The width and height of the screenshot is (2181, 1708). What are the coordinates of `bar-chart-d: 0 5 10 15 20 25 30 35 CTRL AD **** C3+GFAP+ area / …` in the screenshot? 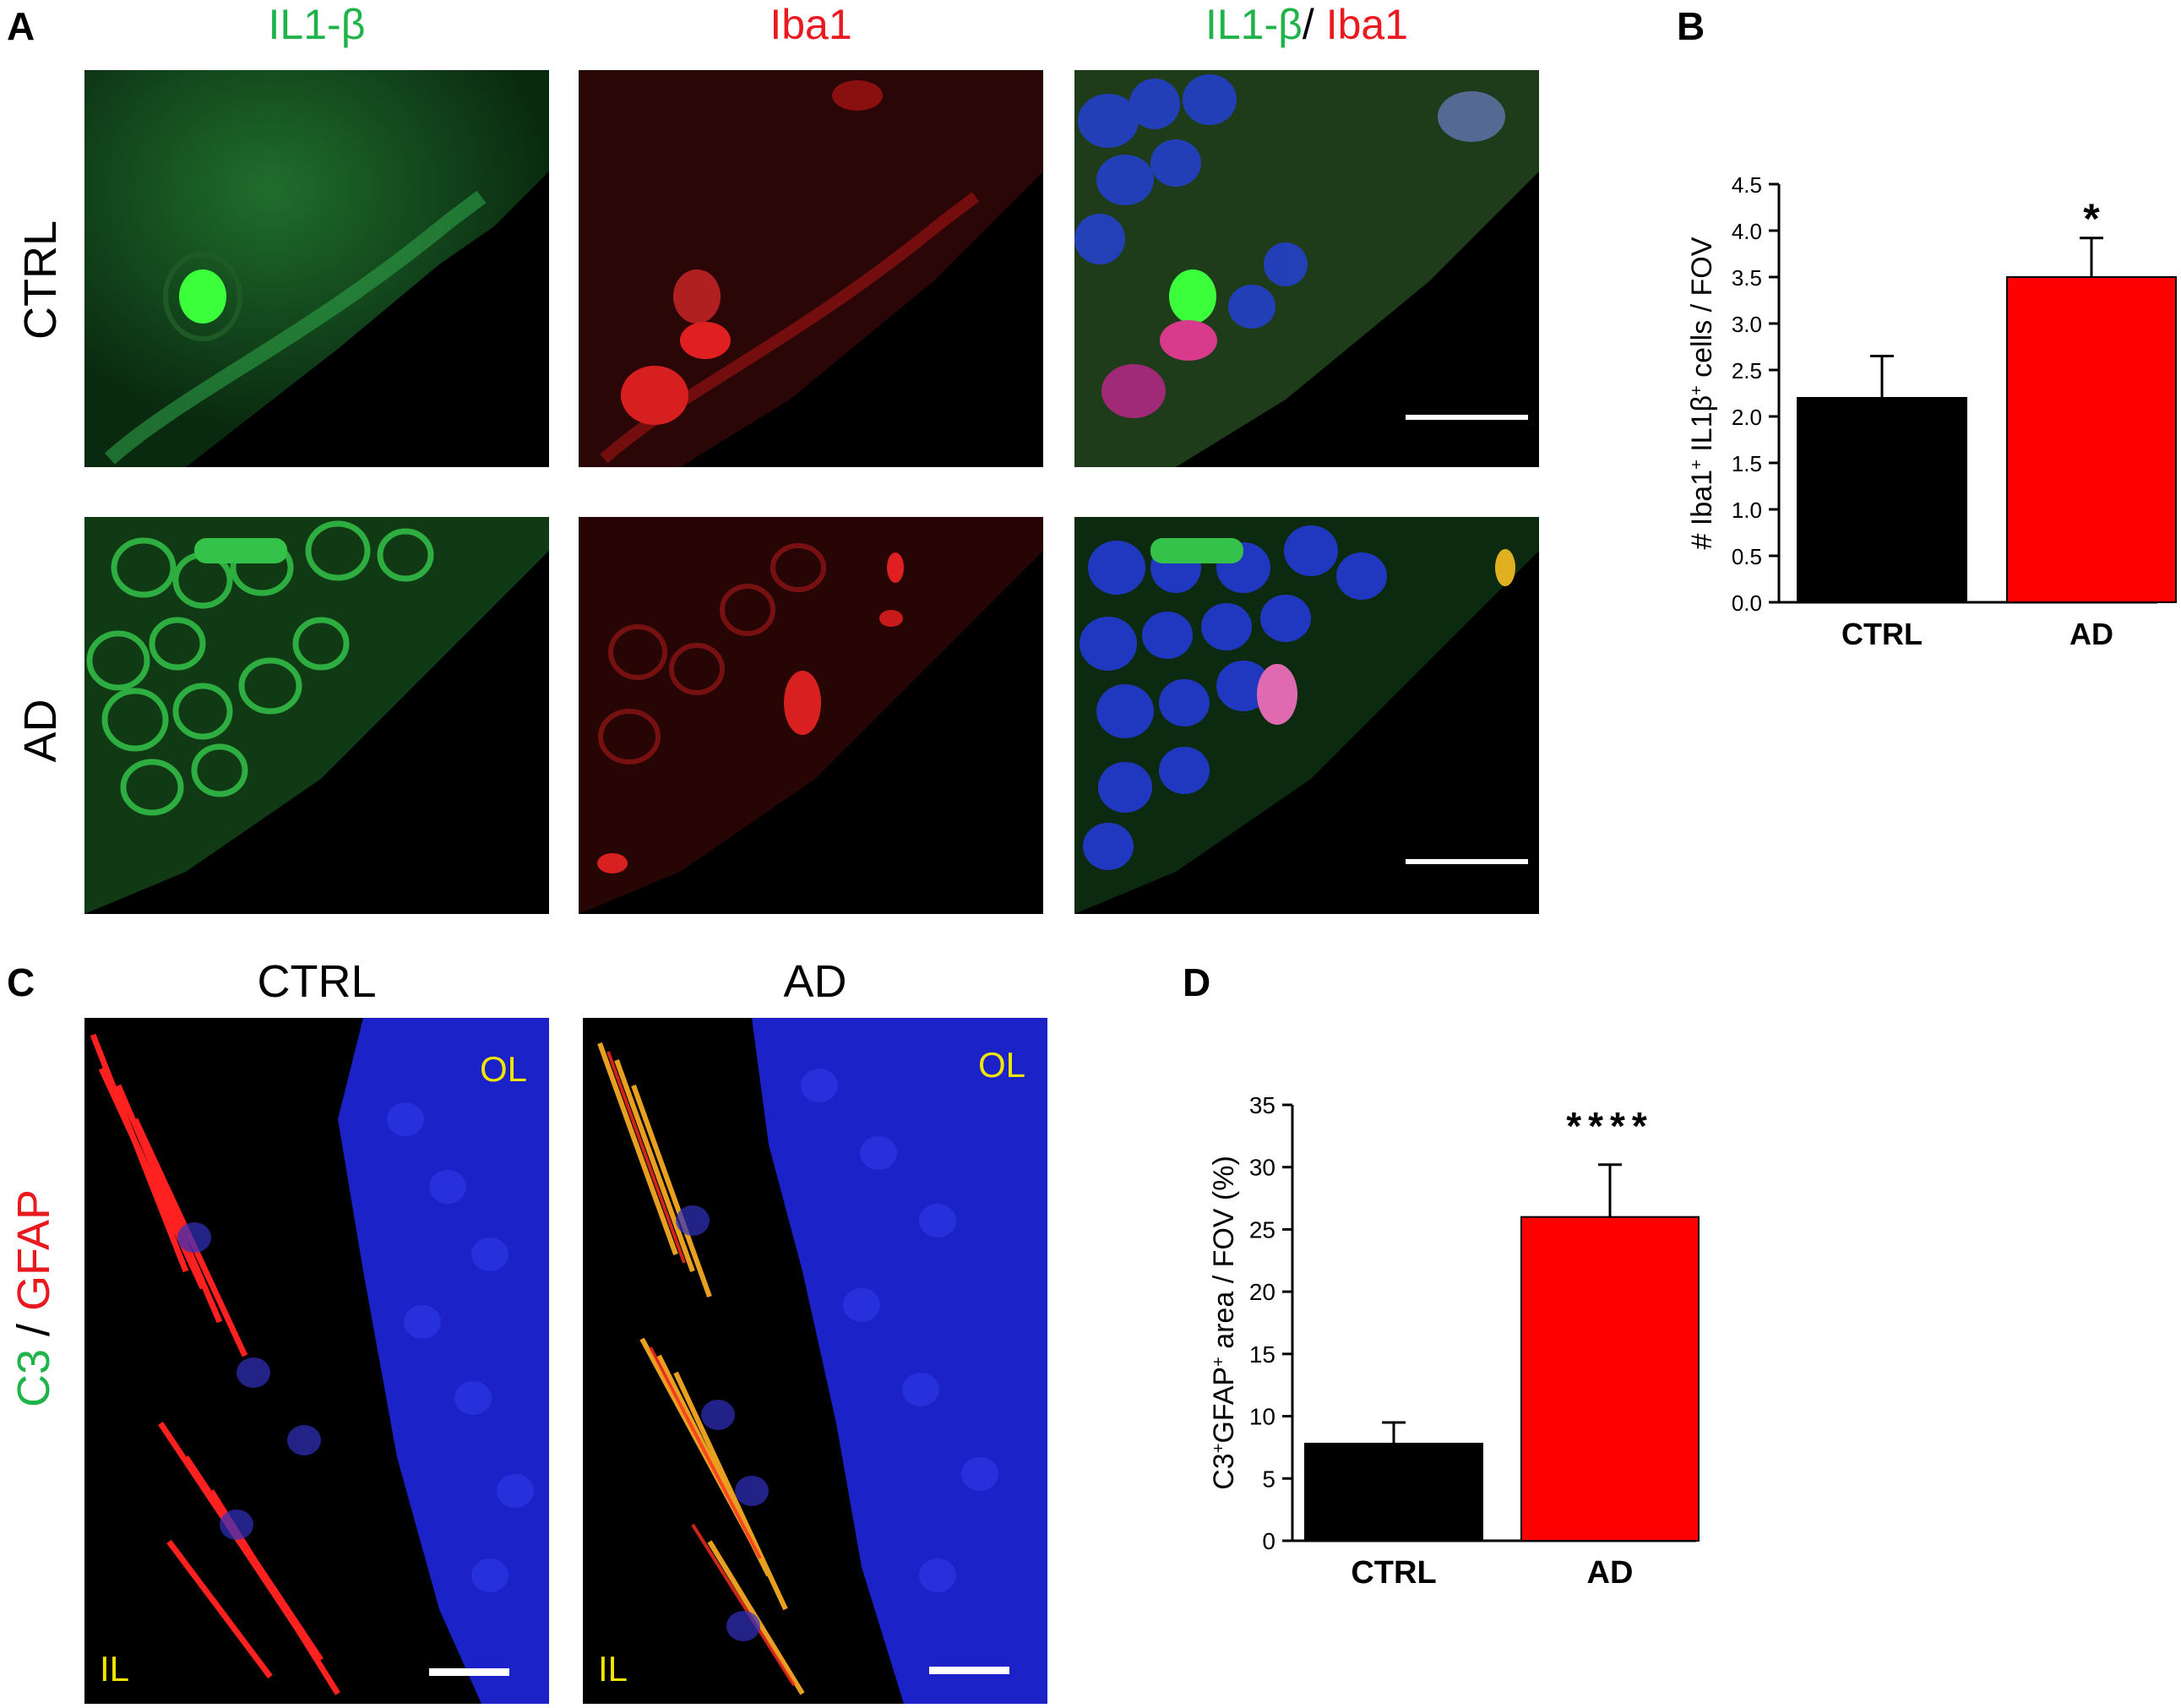 It's located at (1453, 1335).